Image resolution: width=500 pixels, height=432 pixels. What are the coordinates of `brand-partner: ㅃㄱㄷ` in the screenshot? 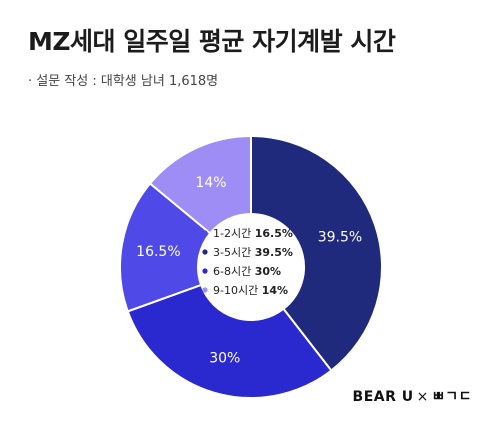 It's located at (451, 397).